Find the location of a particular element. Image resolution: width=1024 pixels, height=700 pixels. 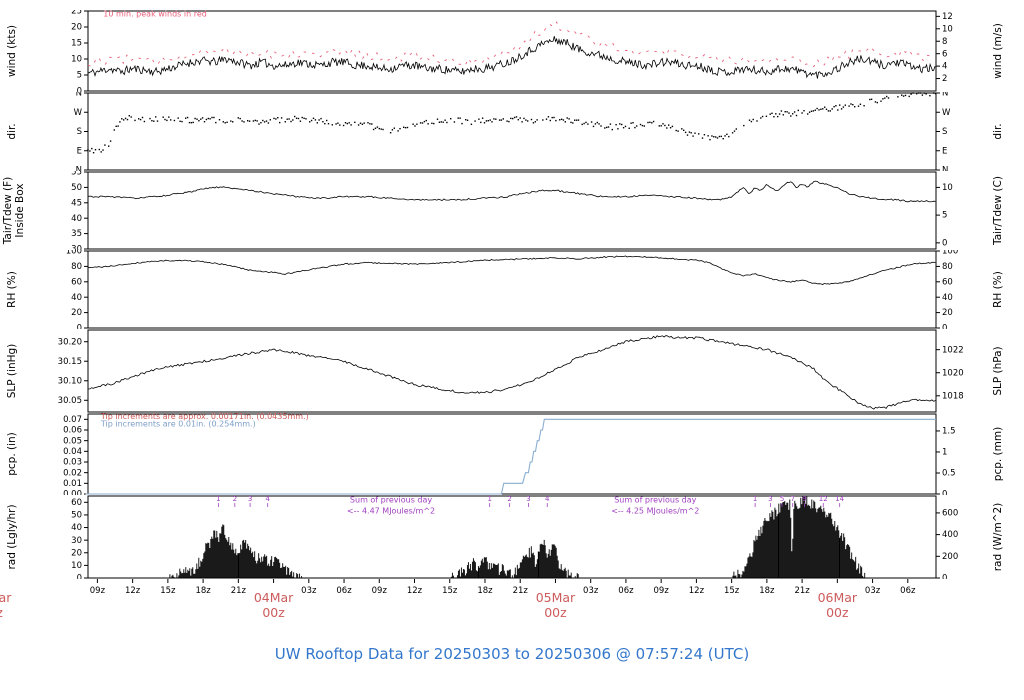

svg-text: 1022 is located at coordinates (953, 350).